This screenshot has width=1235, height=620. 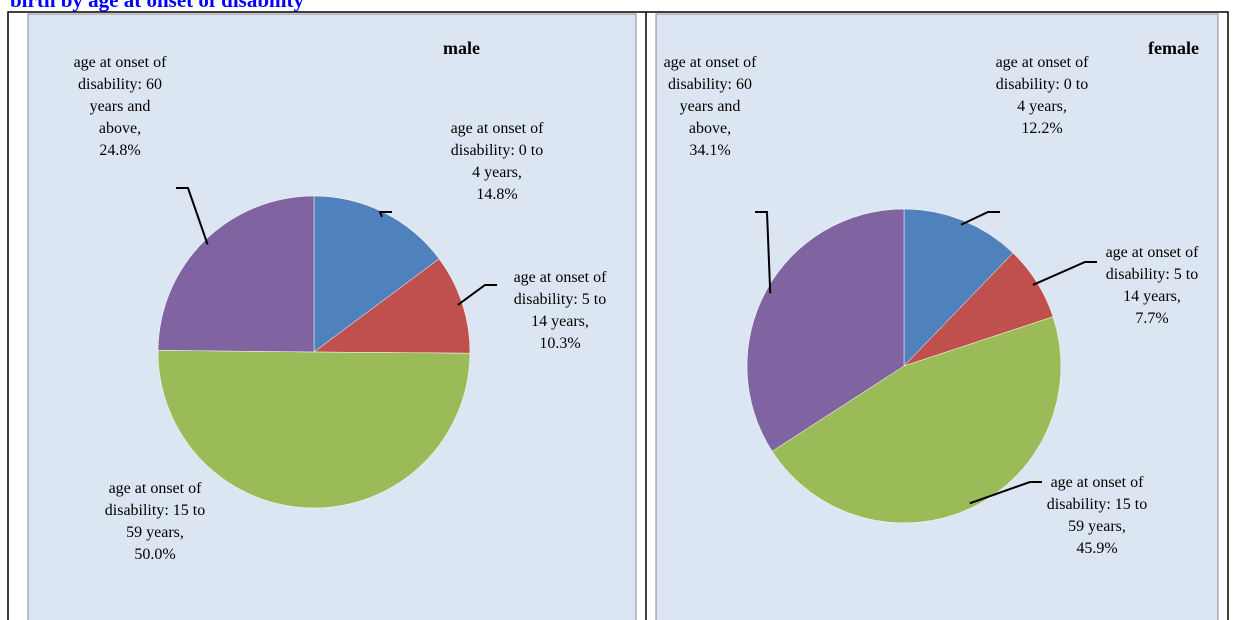 I want to click on data-label-value: 45.9%, so click(x=1097, y=548).